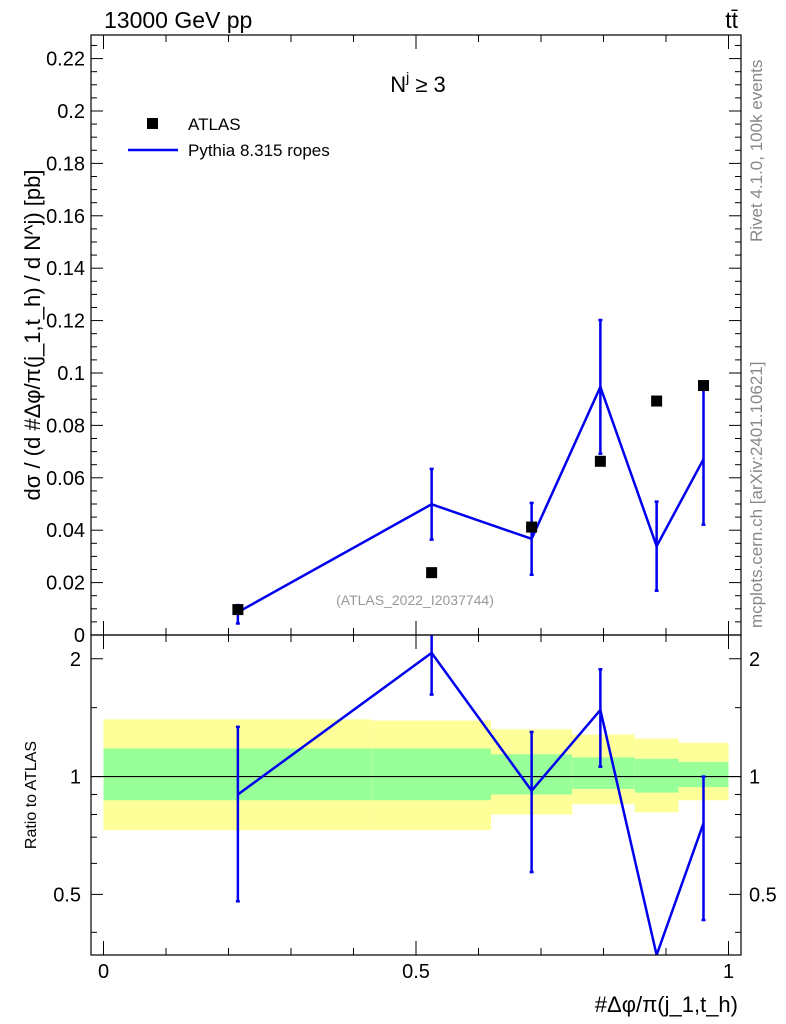 This screenshot has width=786, height=1024. I want to click on ratio-y-tick-label-right: 1, so click(754, 778).